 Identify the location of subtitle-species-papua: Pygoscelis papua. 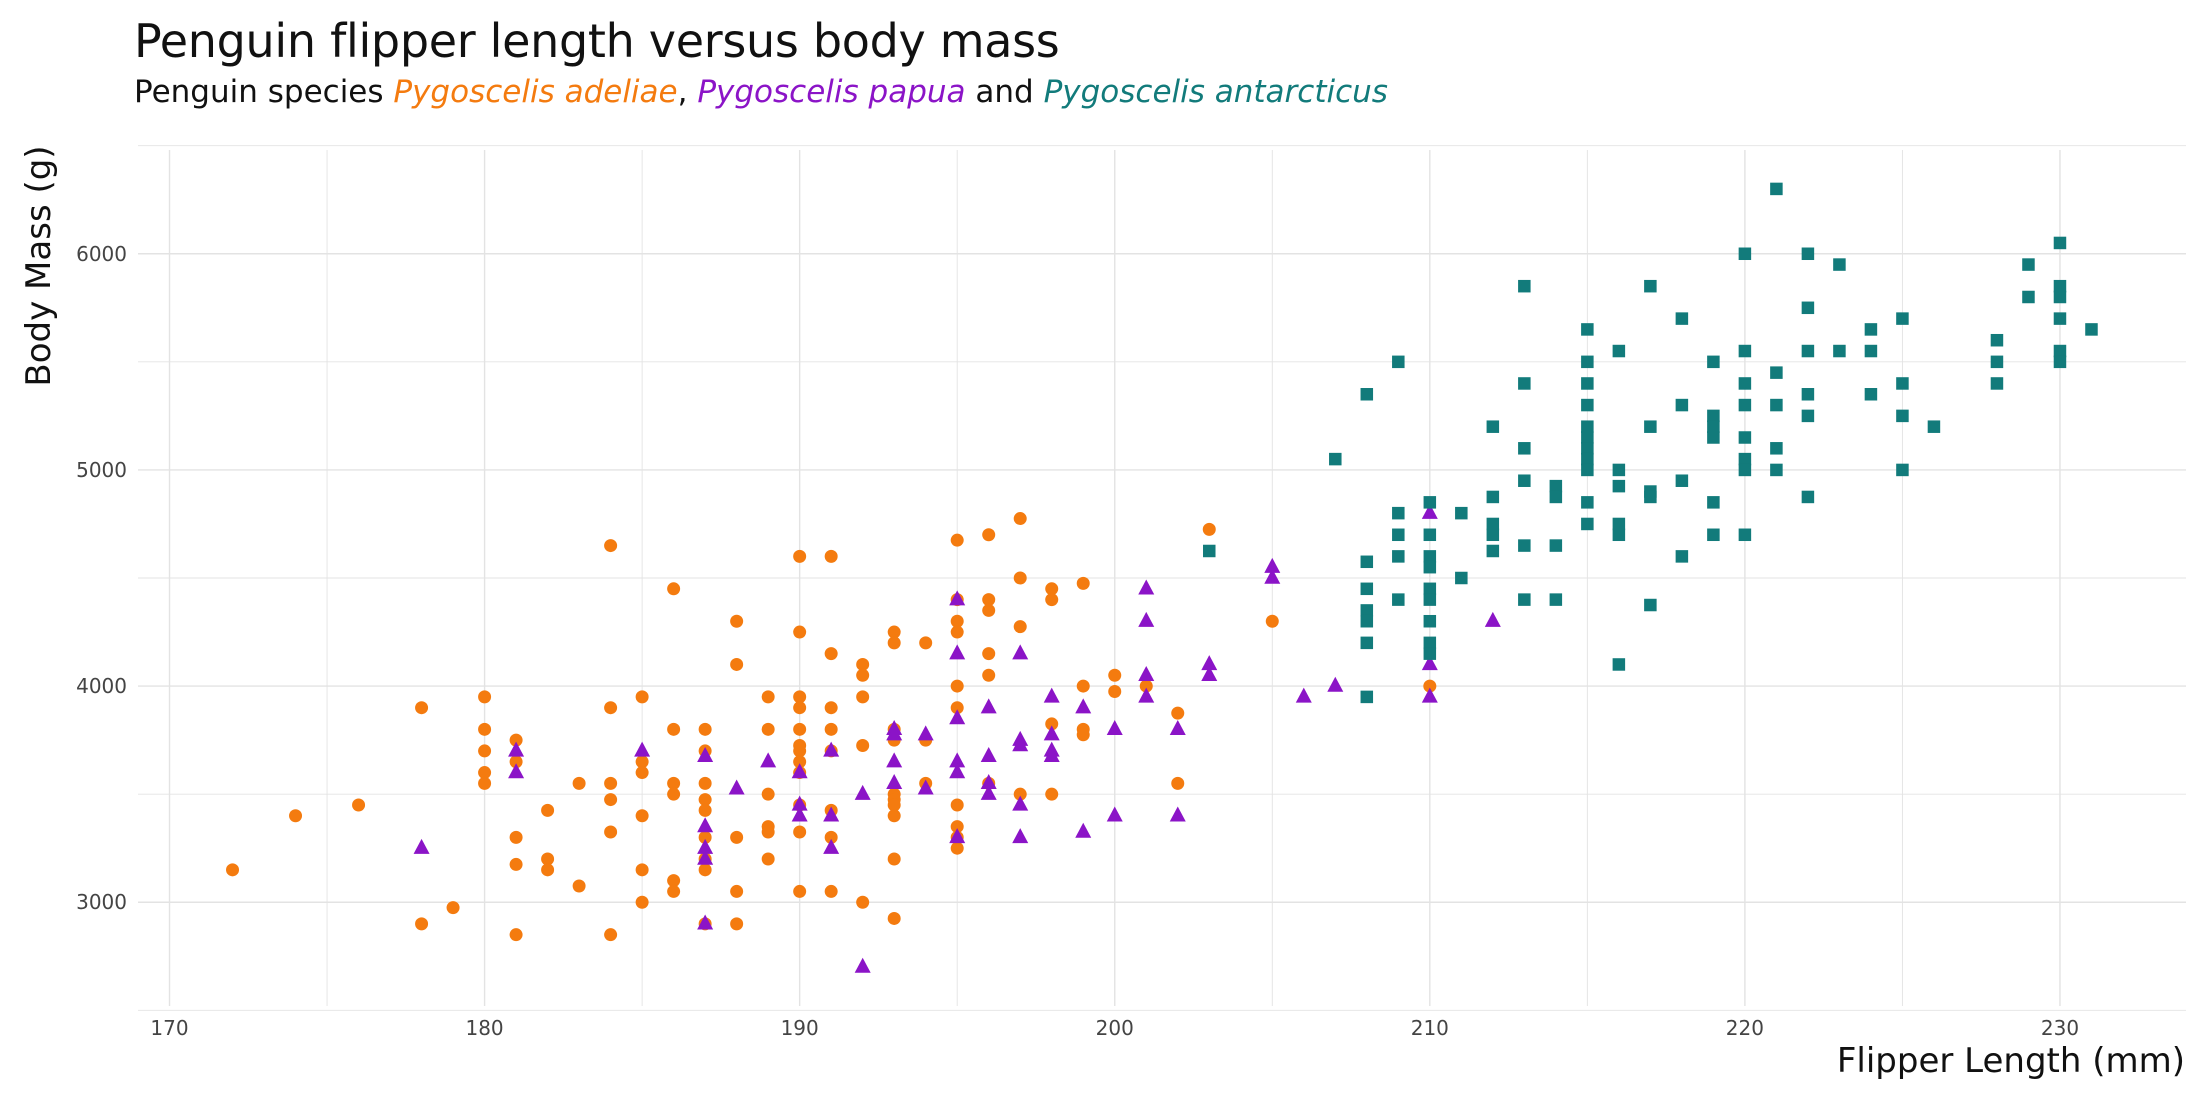
(831, 92).